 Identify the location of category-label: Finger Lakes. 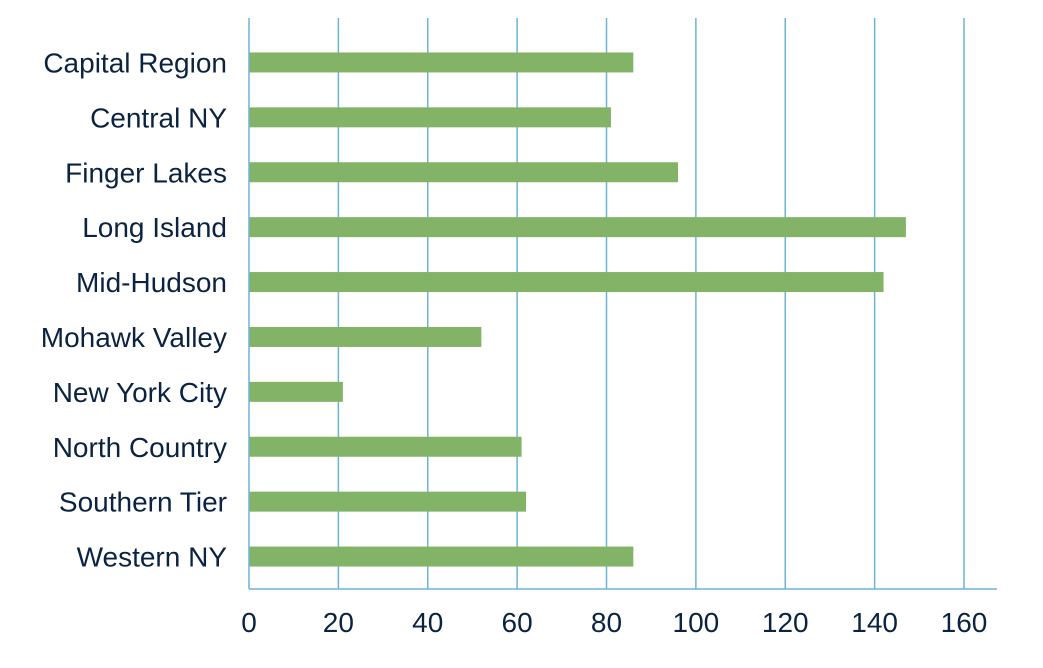
(146, 172).